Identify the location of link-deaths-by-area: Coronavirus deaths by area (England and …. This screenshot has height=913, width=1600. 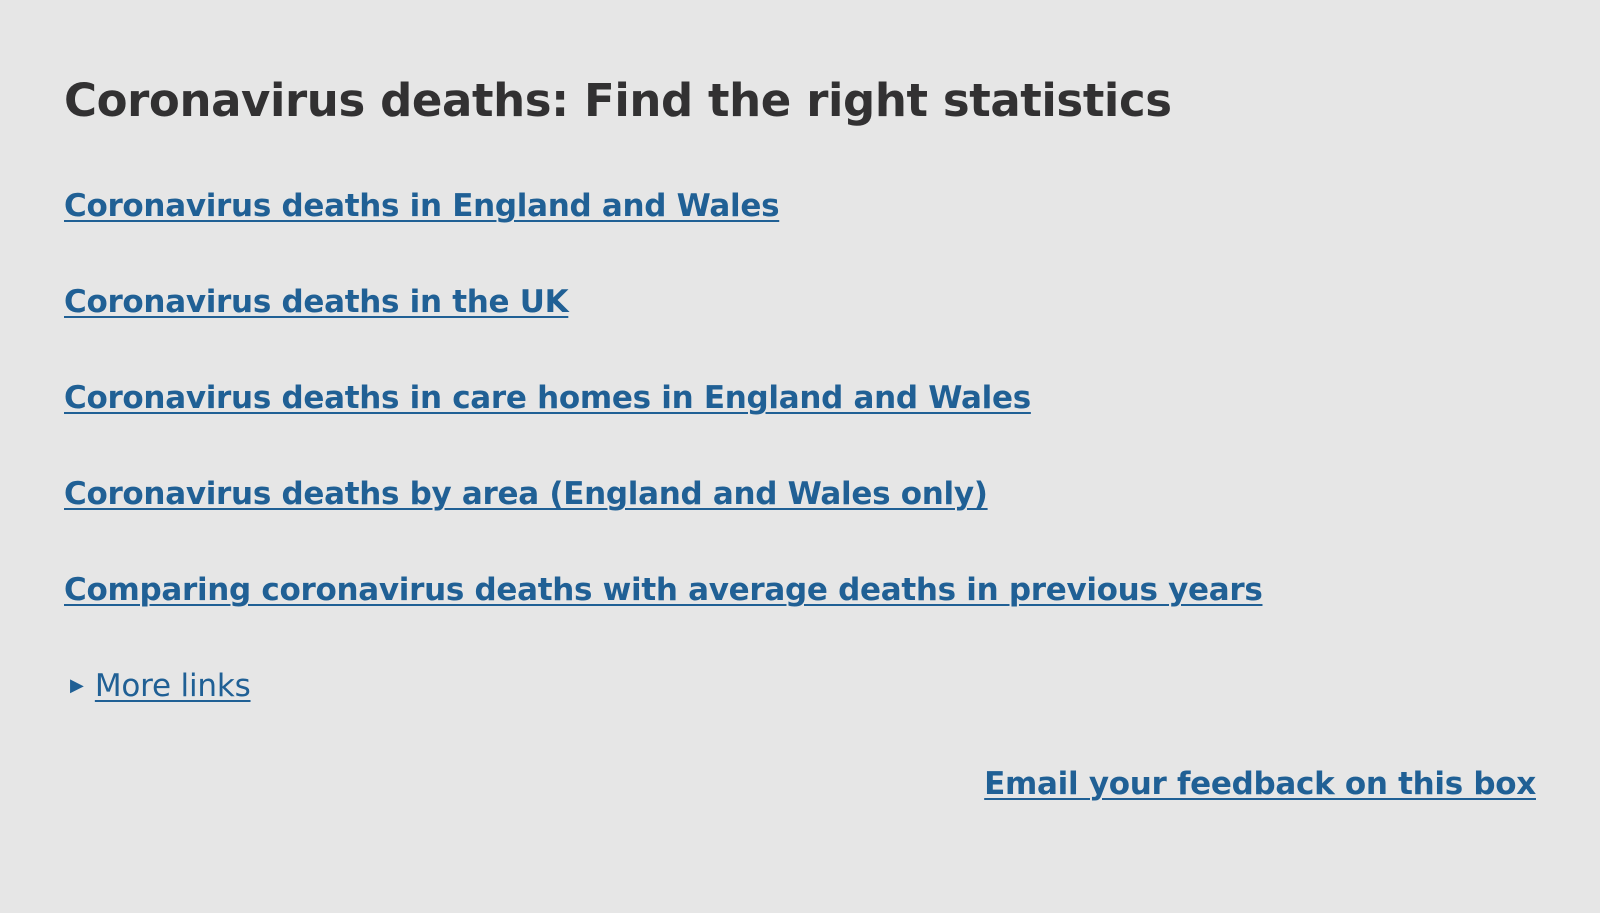
(526, 494).